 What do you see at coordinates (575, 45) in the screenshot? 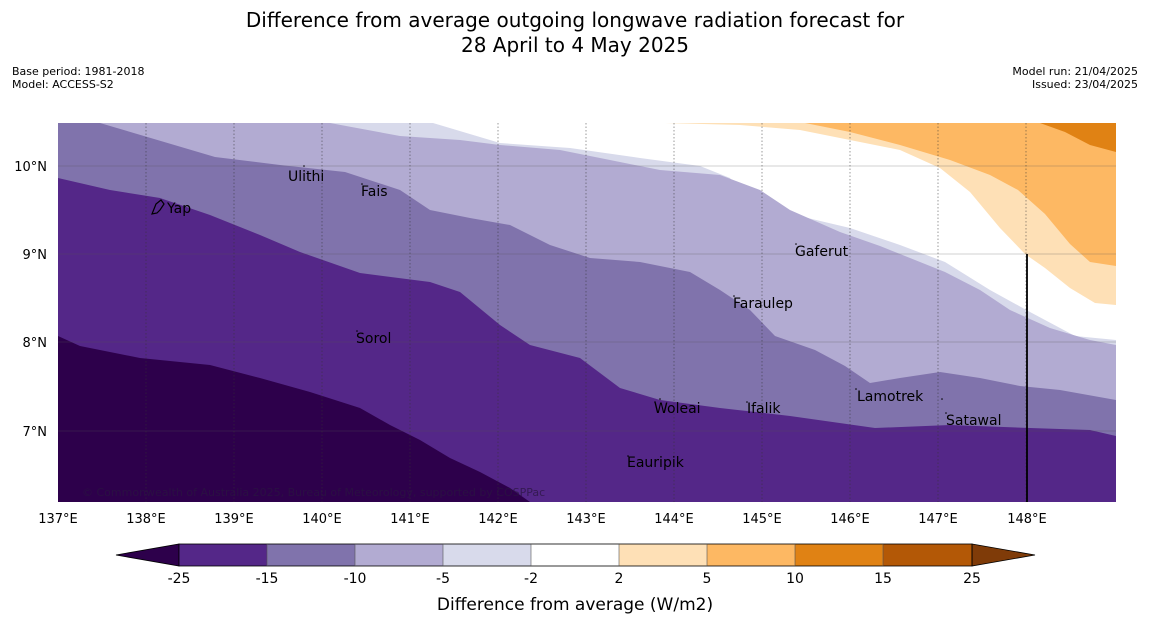
I see `title-line-2: 28 April to 4 May 2025` at bounding box center [575, 45].